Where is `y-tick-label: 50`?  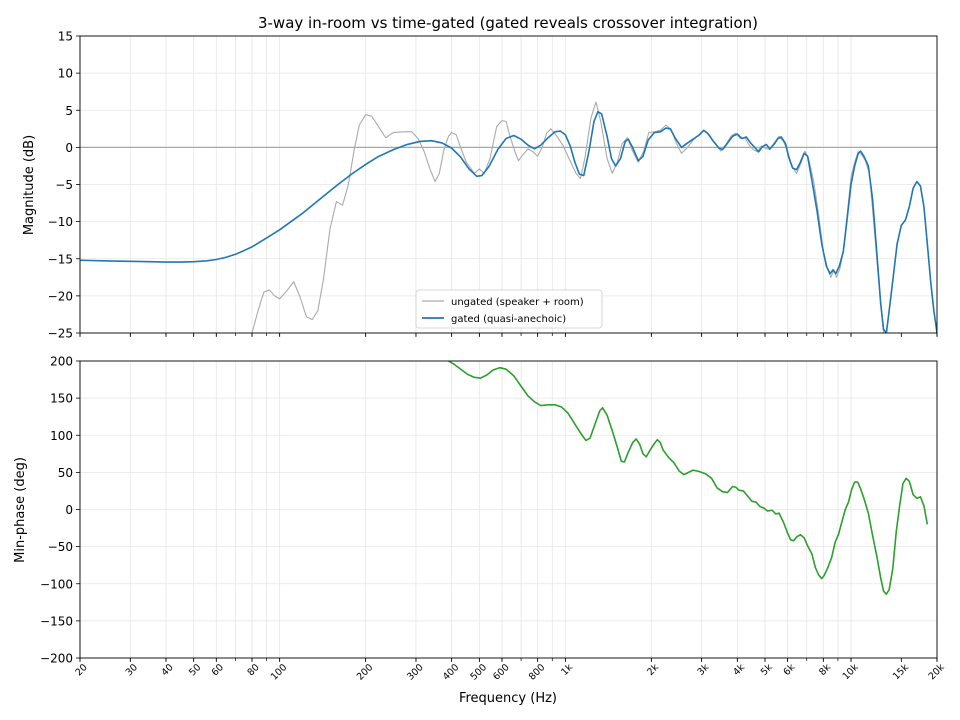
y-tick-label: 50 is located at coordinates (65, 473).